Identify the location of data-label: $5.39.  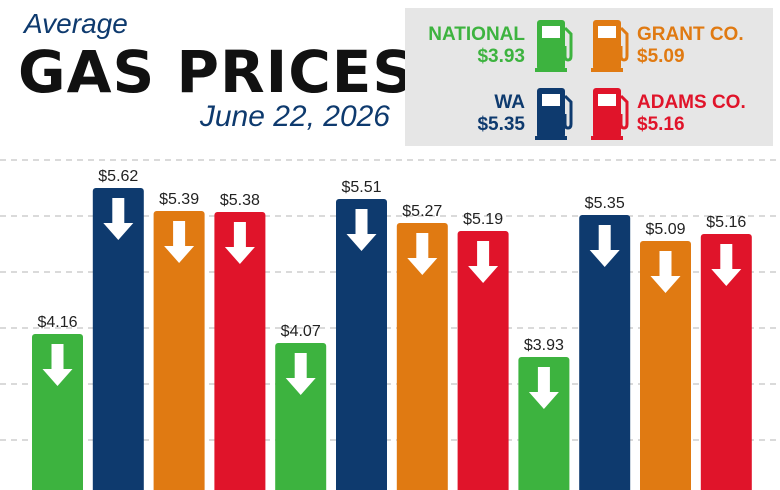
(179, 199).